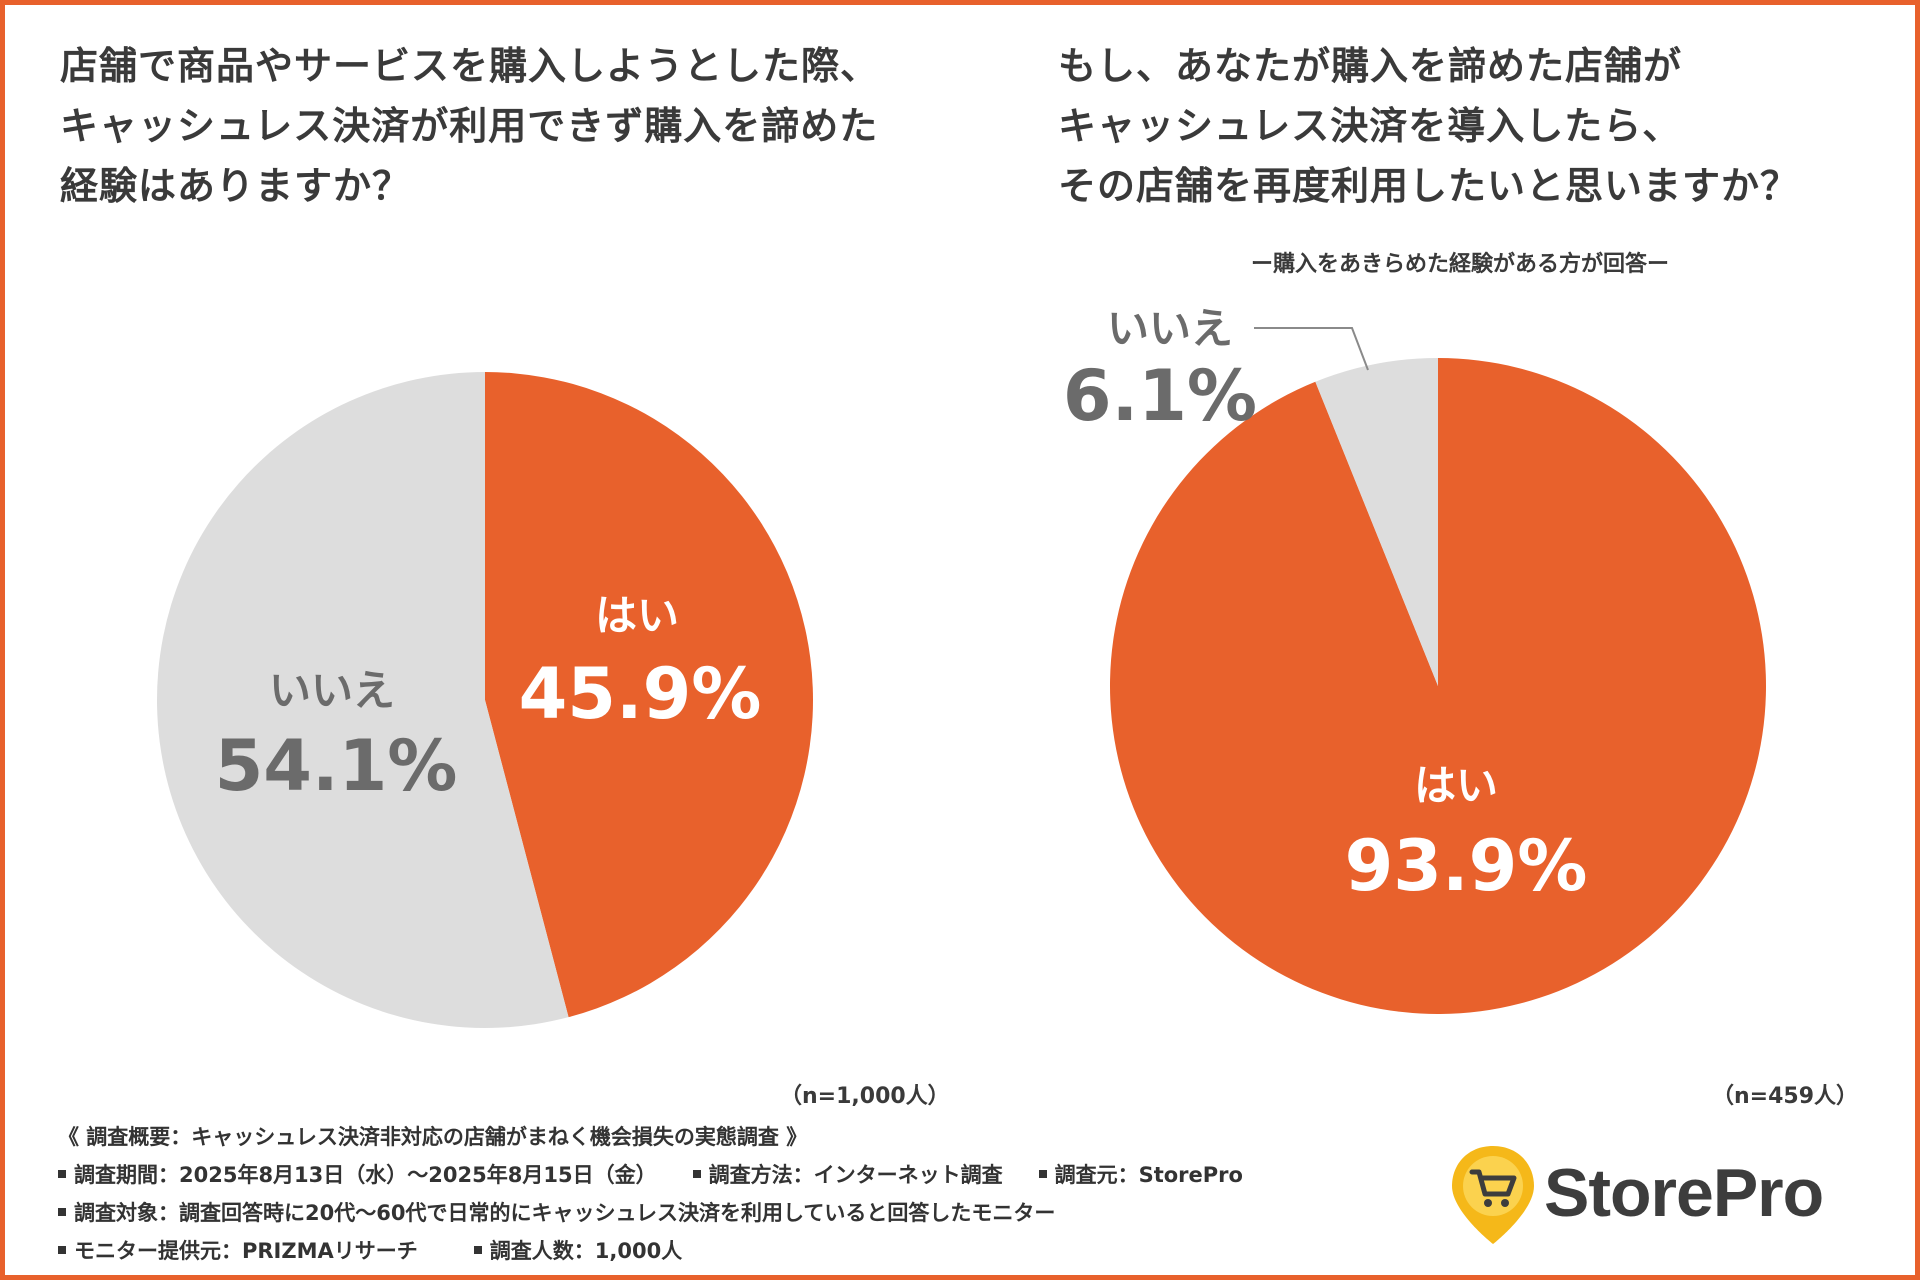  Describe the element at coordinates (1684, 1193) in the screenshot. I see `logo-text: StorePro` at that location.